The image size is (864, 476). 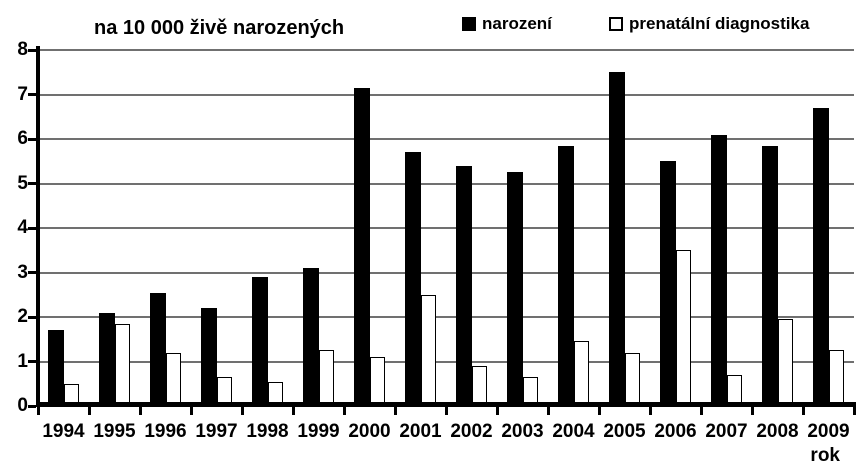 What do you see at coordinates (446, 404) in the screenshot?
I see `x-axis-line` at bounding box center [446, 404].